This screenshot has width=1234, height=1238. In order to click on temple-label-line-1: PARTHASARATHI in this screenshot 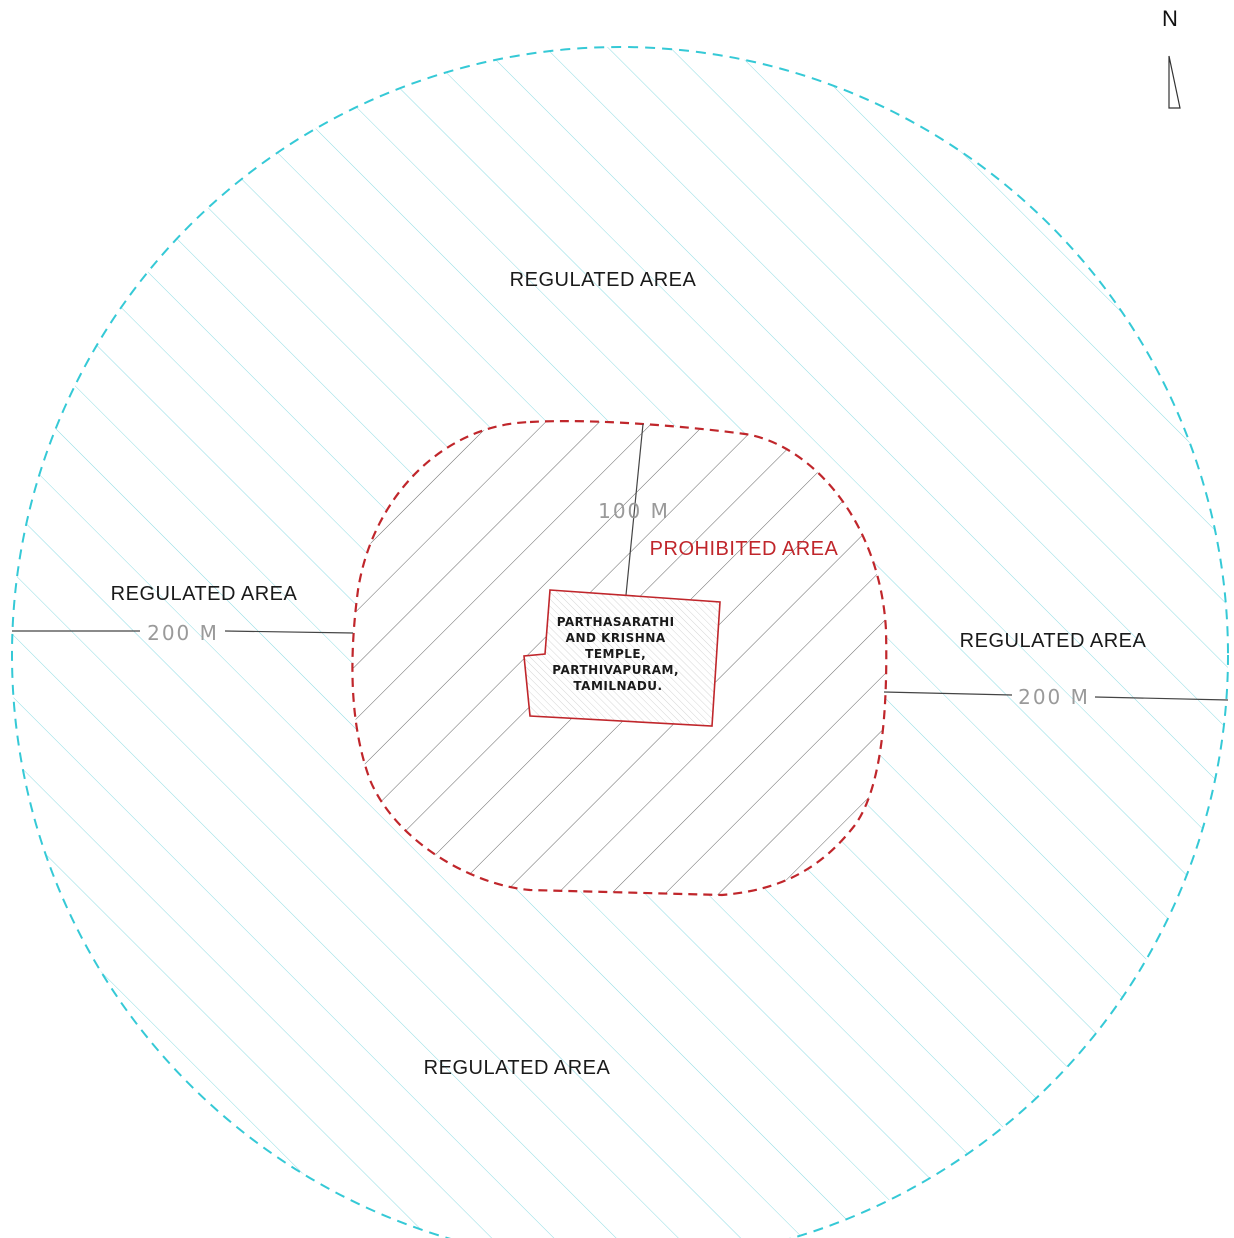, I will do `click(616, 622)`.